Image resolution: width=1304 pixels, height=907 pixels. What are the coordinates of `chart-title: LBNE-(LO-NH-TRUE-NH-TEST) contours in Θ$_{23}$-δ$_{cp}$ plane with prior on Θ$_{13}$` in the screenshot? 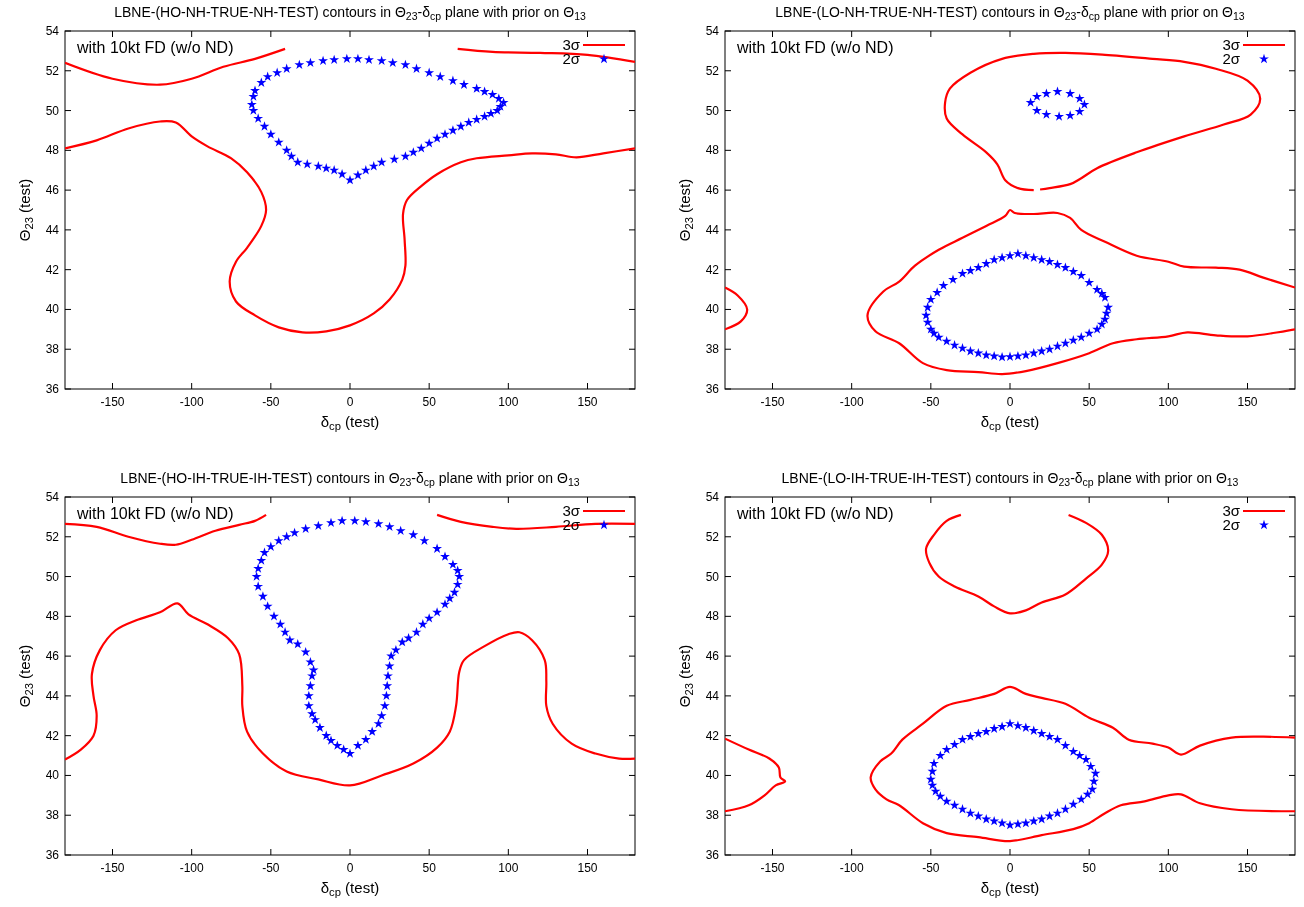 It's located at (1010, 13).